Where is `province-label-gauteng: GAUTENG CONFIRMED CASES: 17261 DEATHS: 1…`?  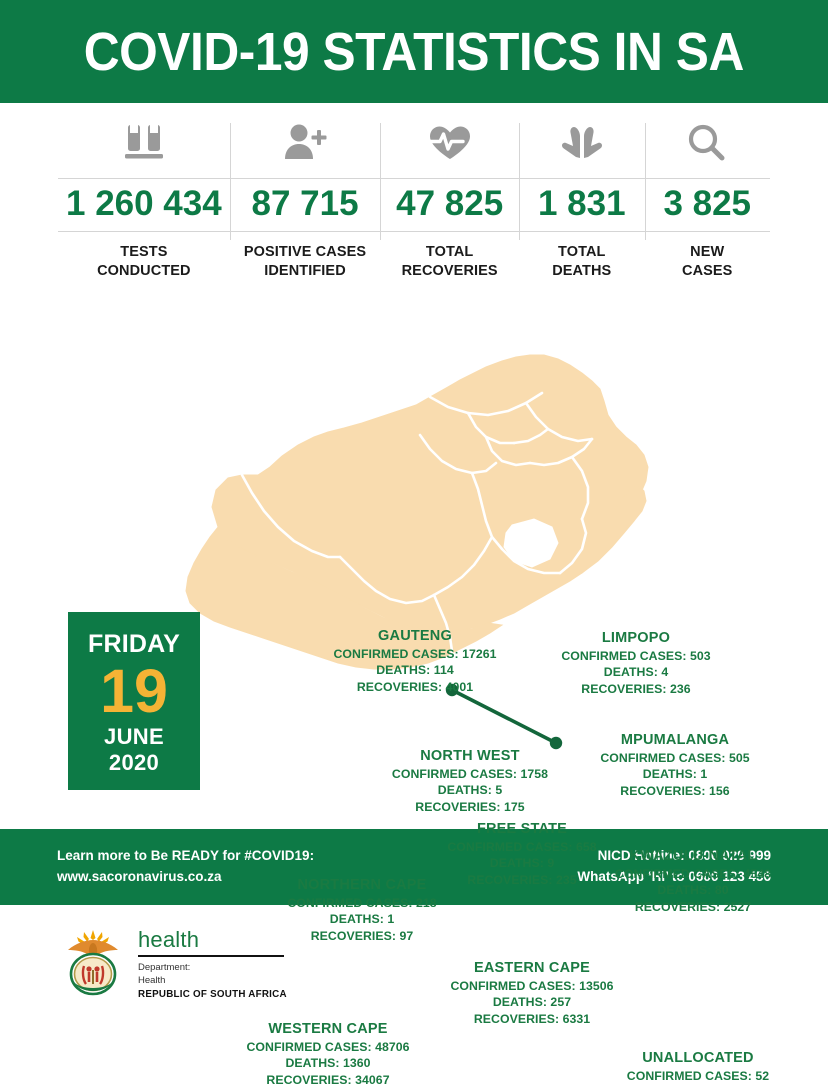
province-label-gauteng: GAUTENG CONFIRMED CASES: 17261 DEATHS: 1… is located at coordinates (415, 661).